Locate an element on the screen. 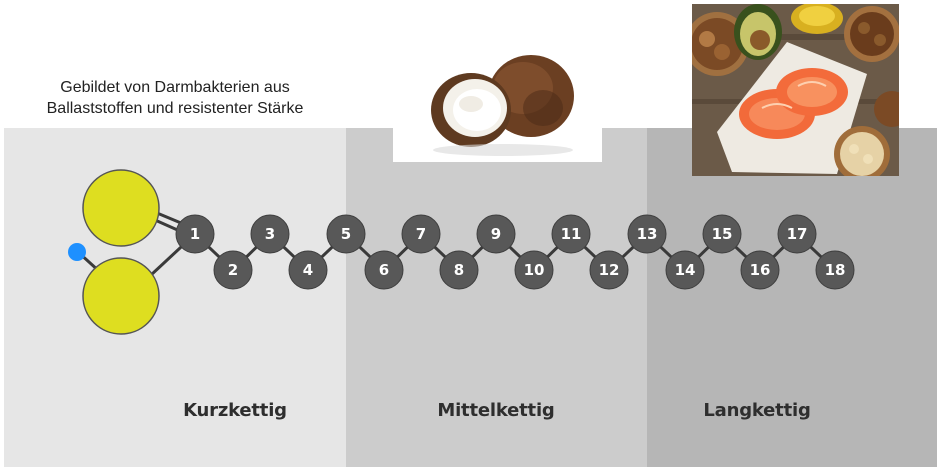  carbon-atom-4: 4 is located at coordinates (308, 270).